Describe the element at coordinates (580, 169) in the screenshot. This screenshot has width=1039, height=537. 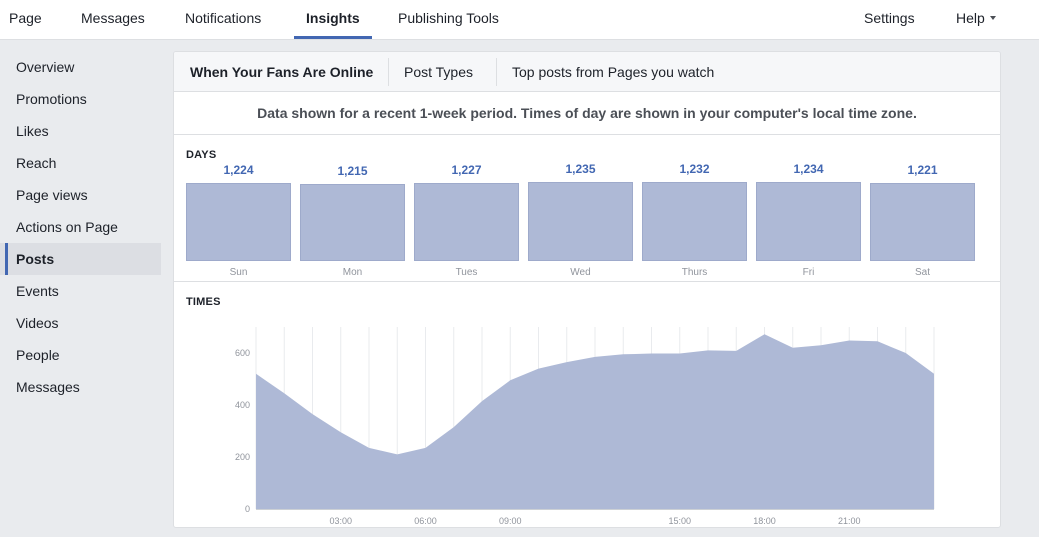
I see `day-value-label: 1,235` at that location.